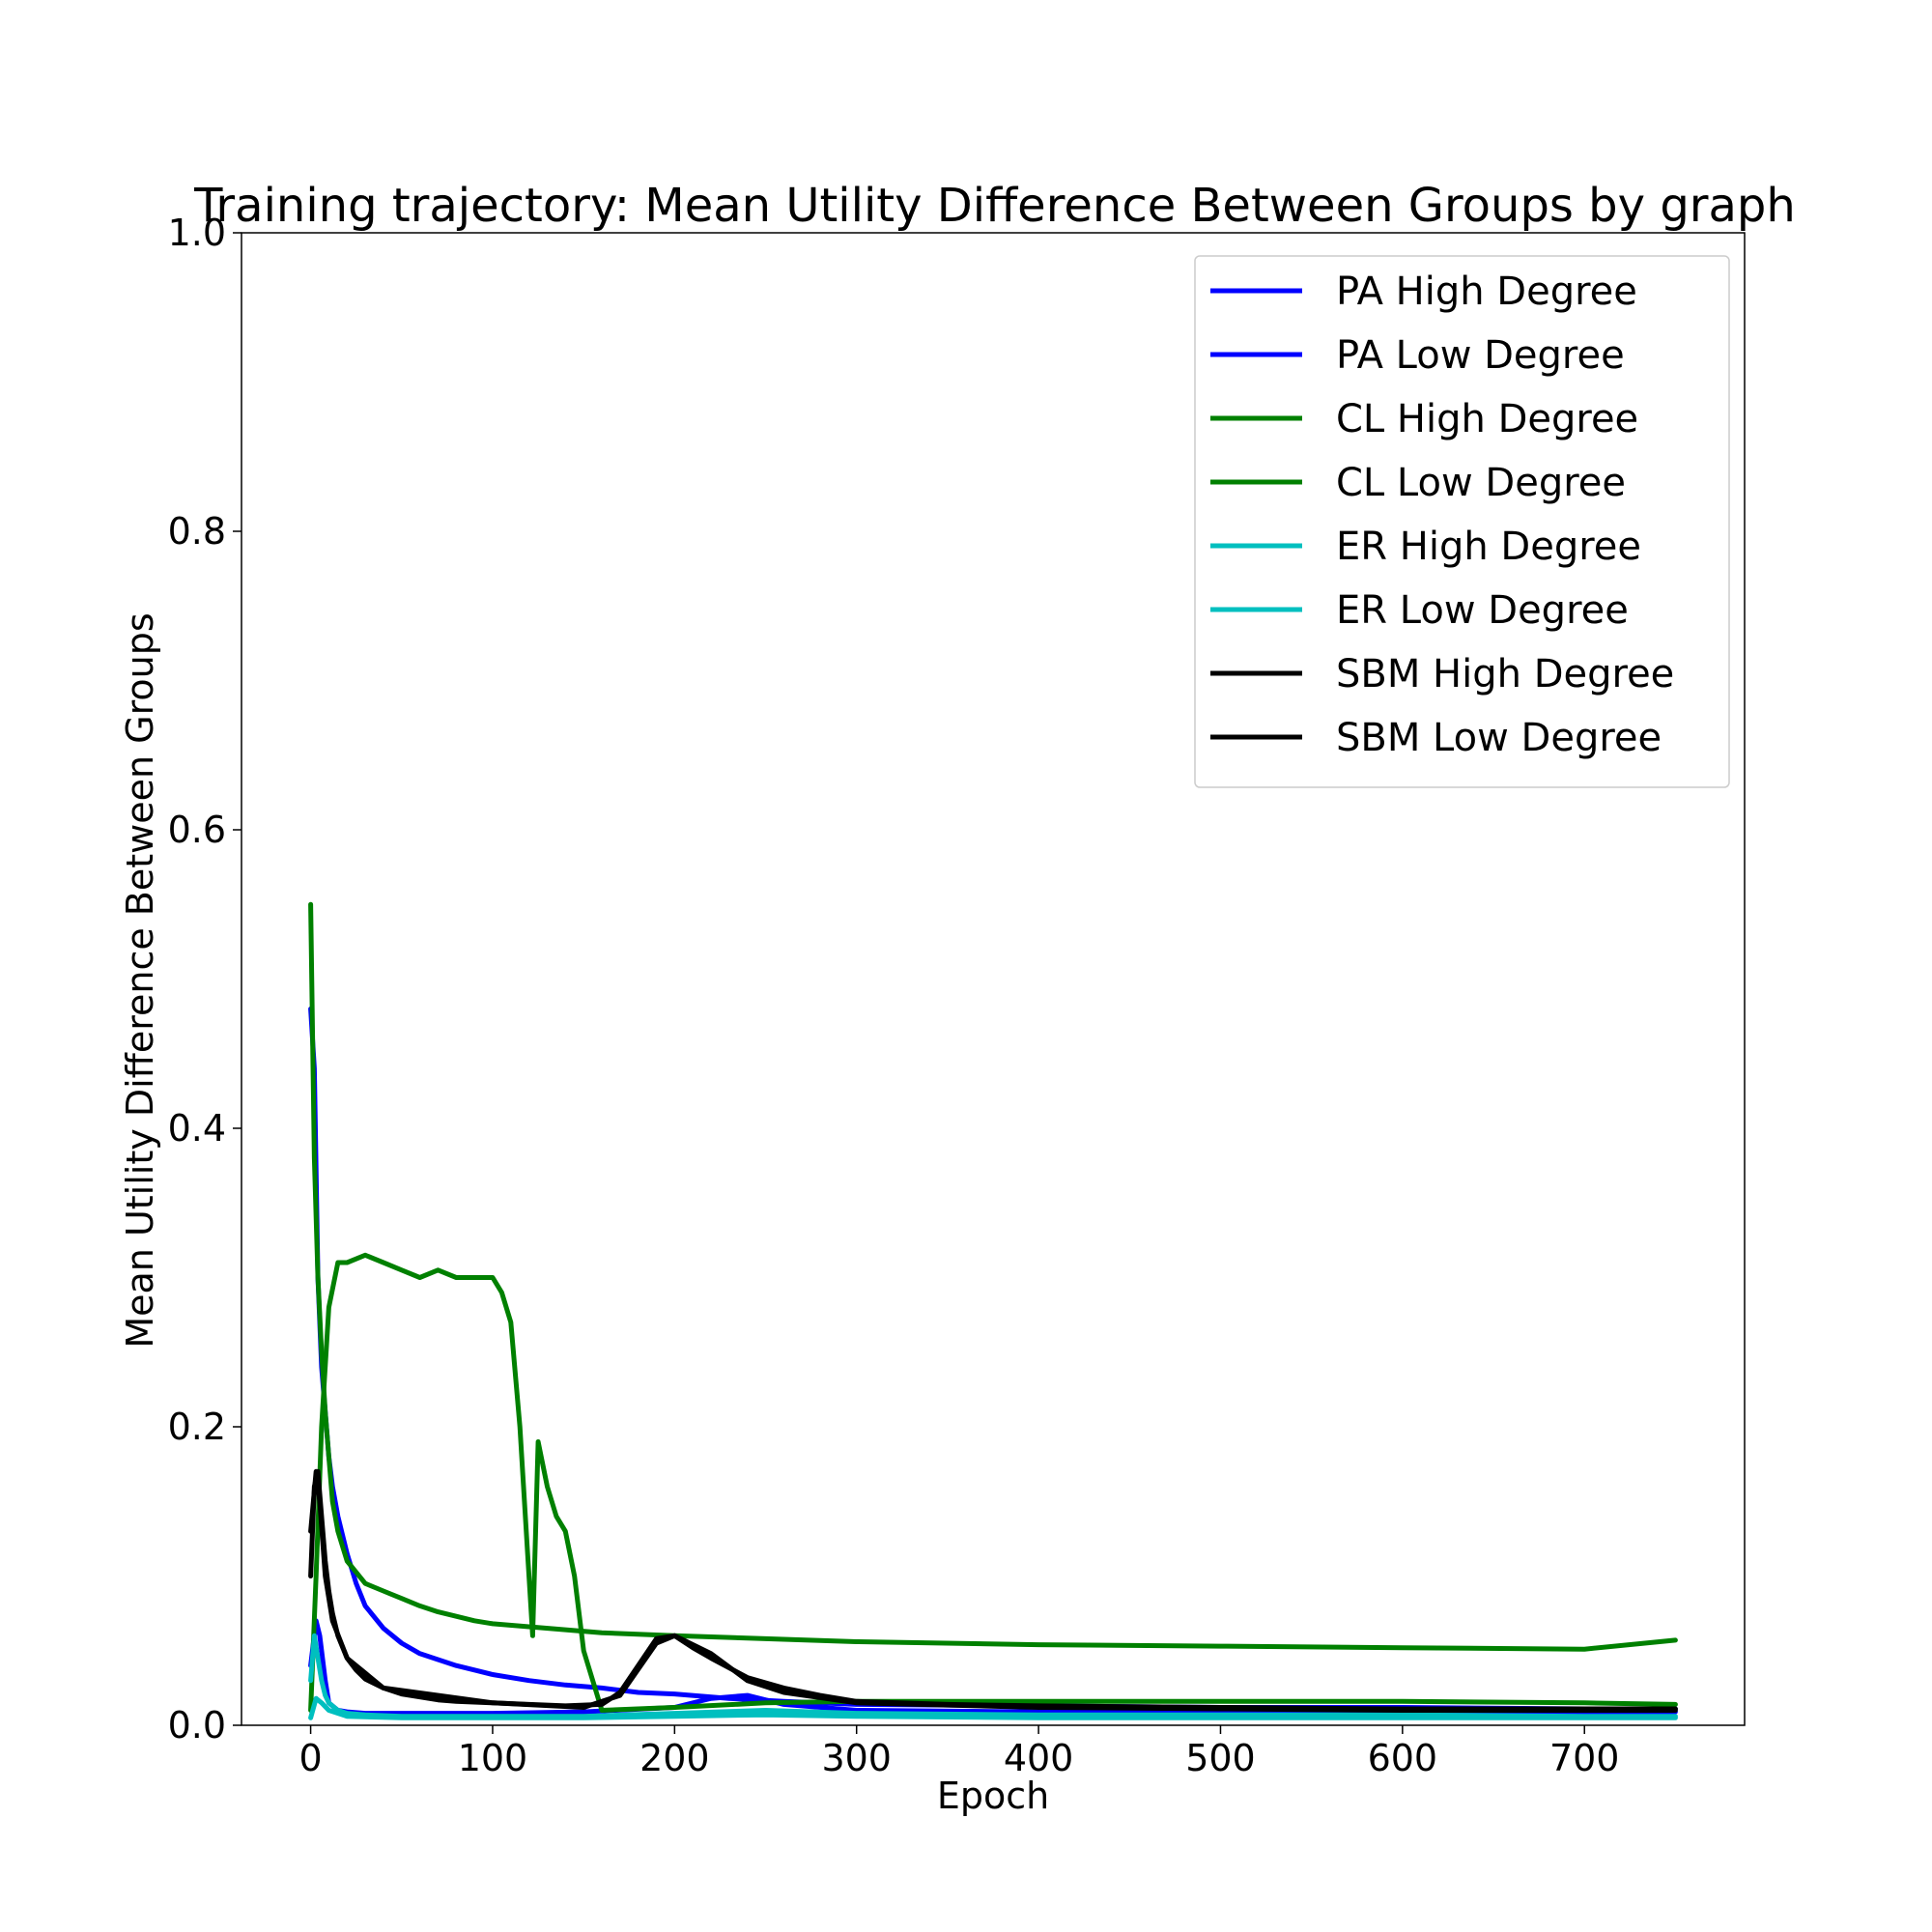 This screenshot has height=1932, width=1932. Describe the element at coordinates (958, 1752) in the screenshot. I see `x-axis: 0 100 200 300 400 500 600 700` at that location.